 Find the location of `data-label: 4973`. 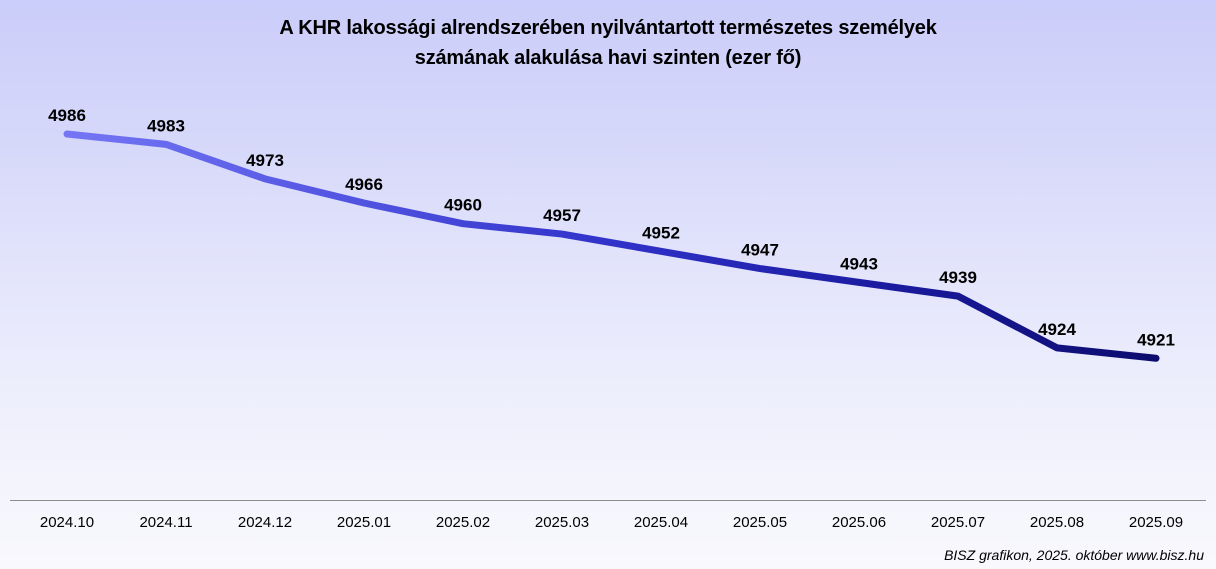

data-label: 4973 is located at coordinates (265, 160).